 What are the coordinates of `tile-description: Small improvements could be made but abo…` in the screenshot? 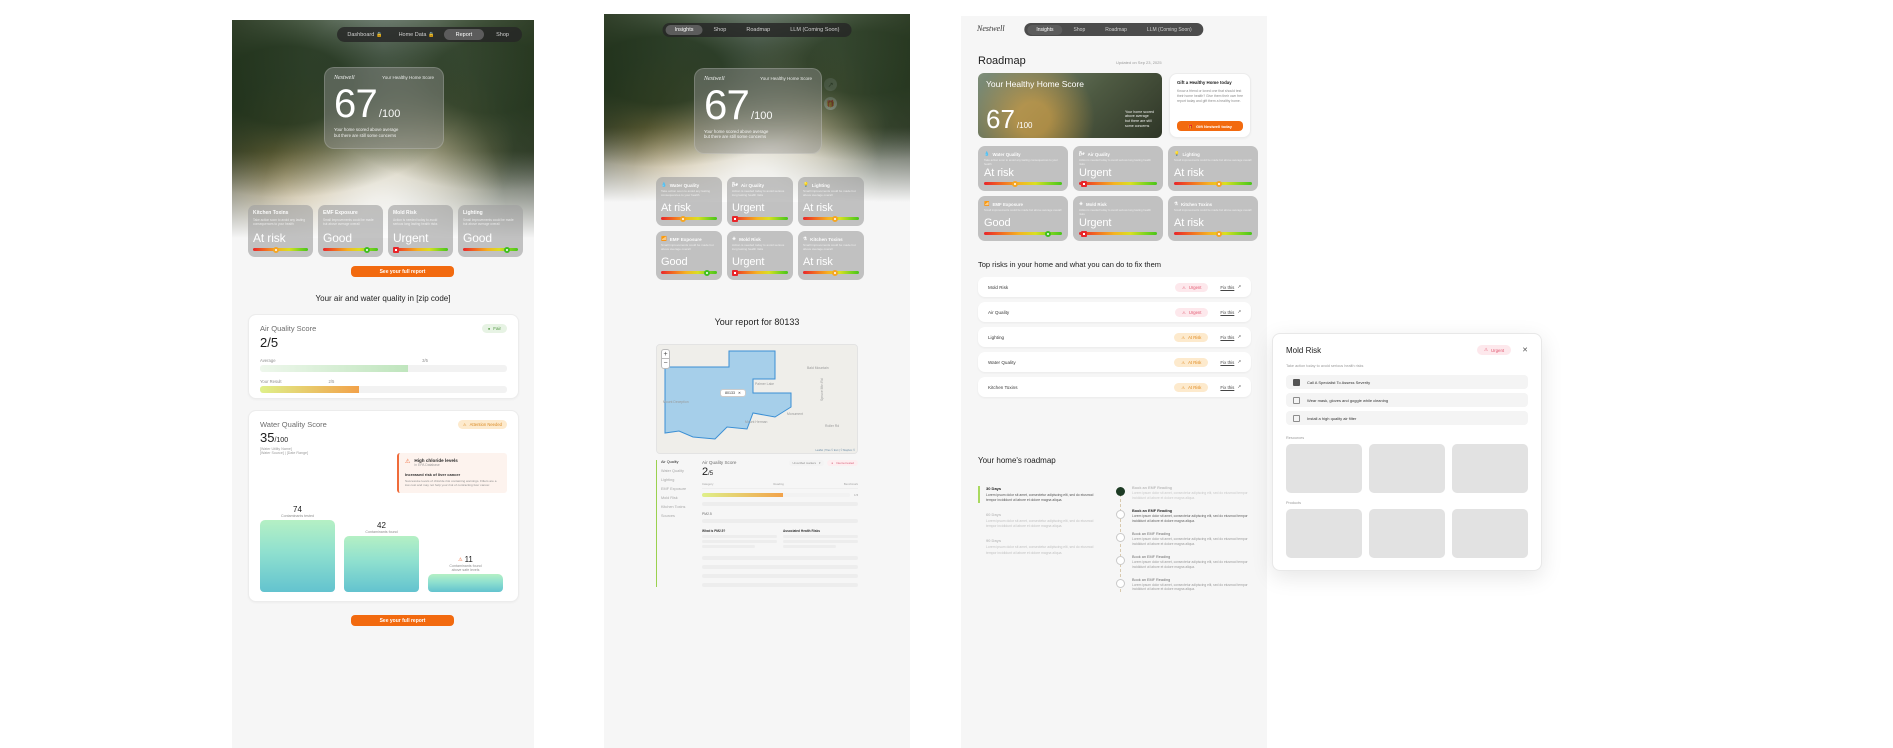 It's located at (1023, 210).